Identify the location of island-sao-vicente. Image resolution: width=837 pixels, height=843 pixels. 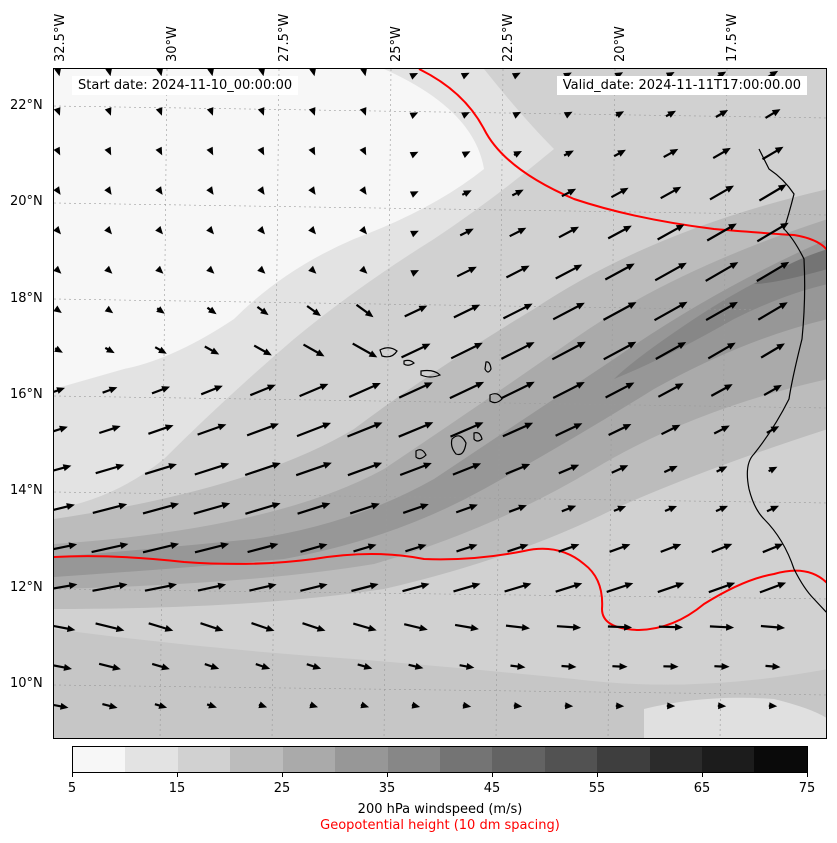
(409, 362).